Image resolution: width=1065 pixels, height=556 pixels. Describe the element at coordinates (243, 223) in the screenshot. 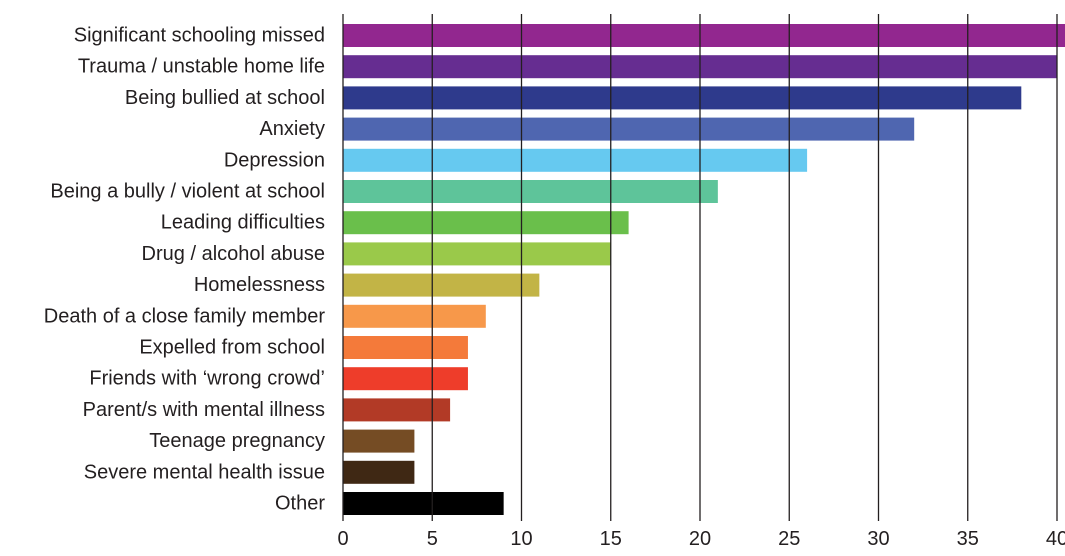

I see `category-label-6: Leading difficulties` at that location.